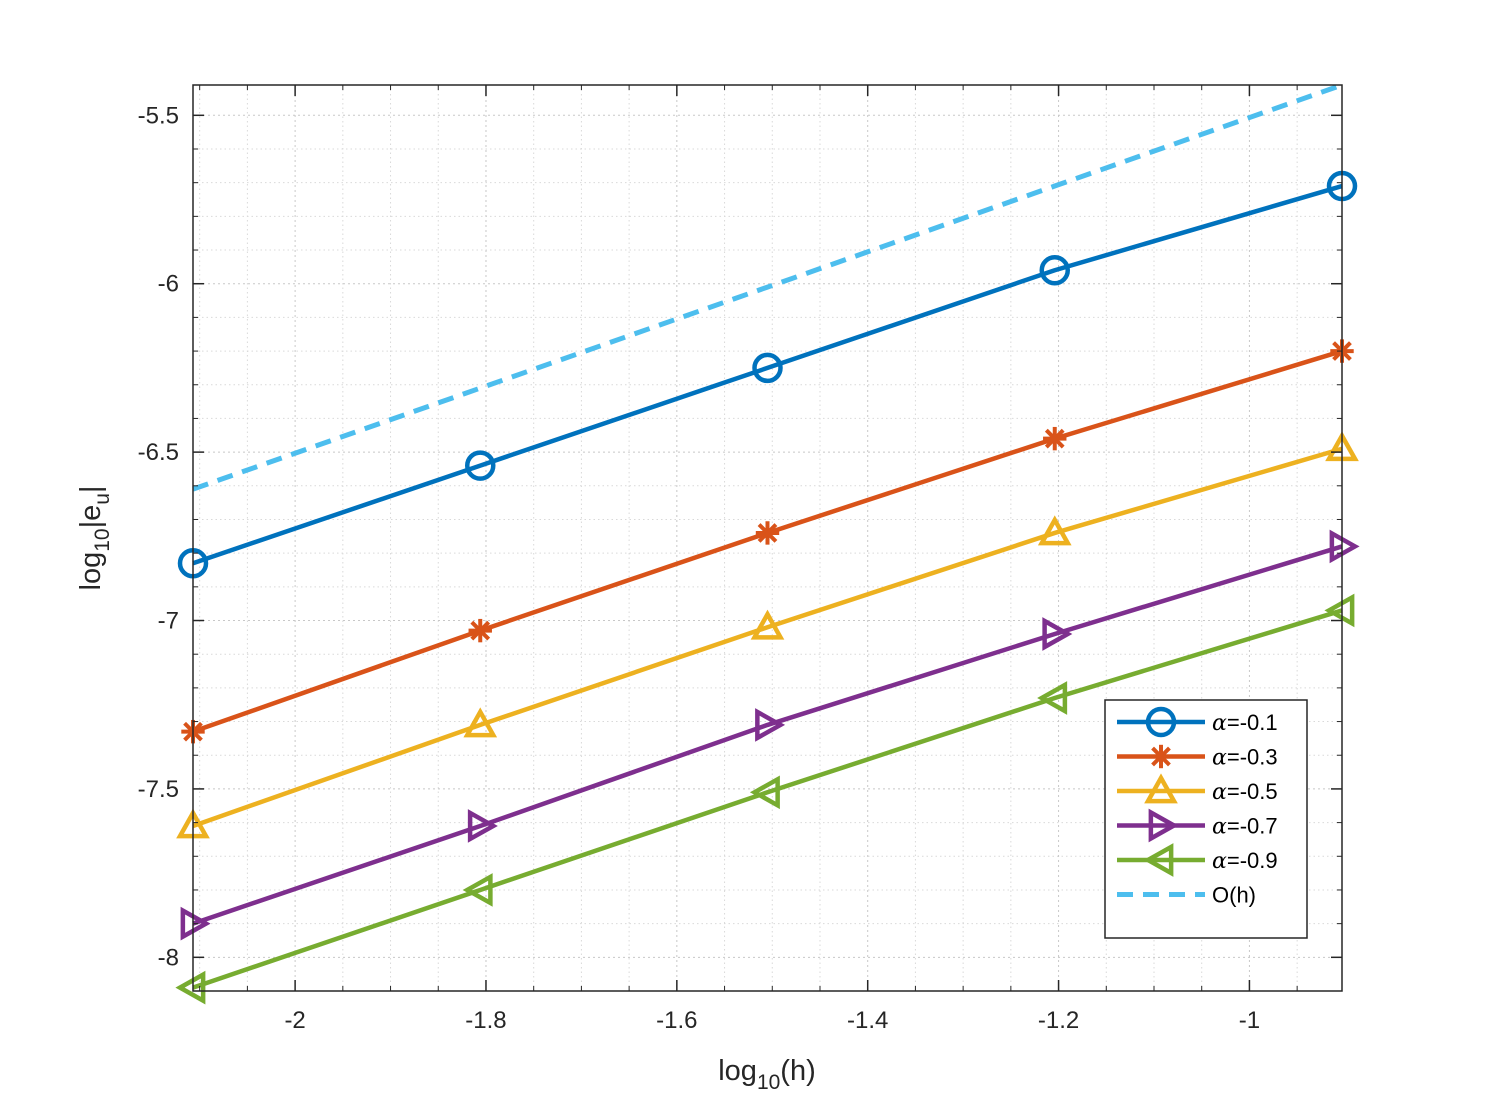 Image resolution: width=1486 pixels, height=1113 pixels. Describe the element at coordinates (294, 1020) in the screenshot. I see `x-tick-label: -2` at that location.